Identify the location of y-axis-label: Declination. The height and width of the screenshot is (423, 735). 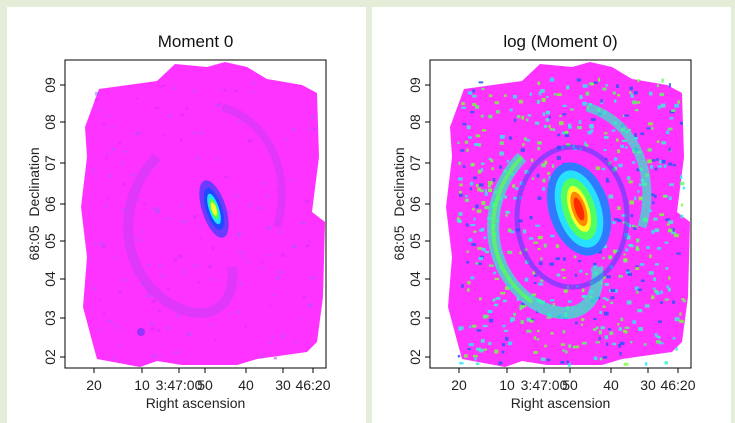
(399, 181).